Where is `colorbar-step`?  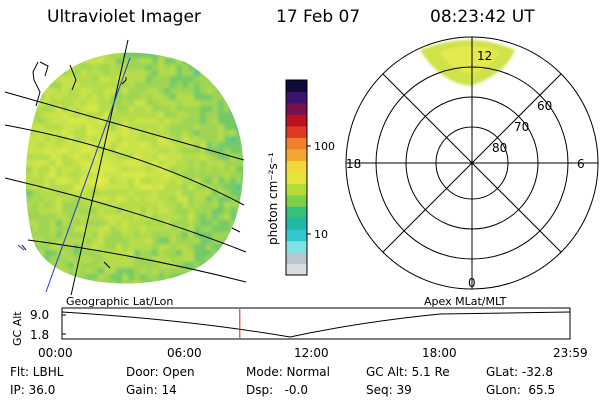
colorbar-step is located at coordinates (296, 246).